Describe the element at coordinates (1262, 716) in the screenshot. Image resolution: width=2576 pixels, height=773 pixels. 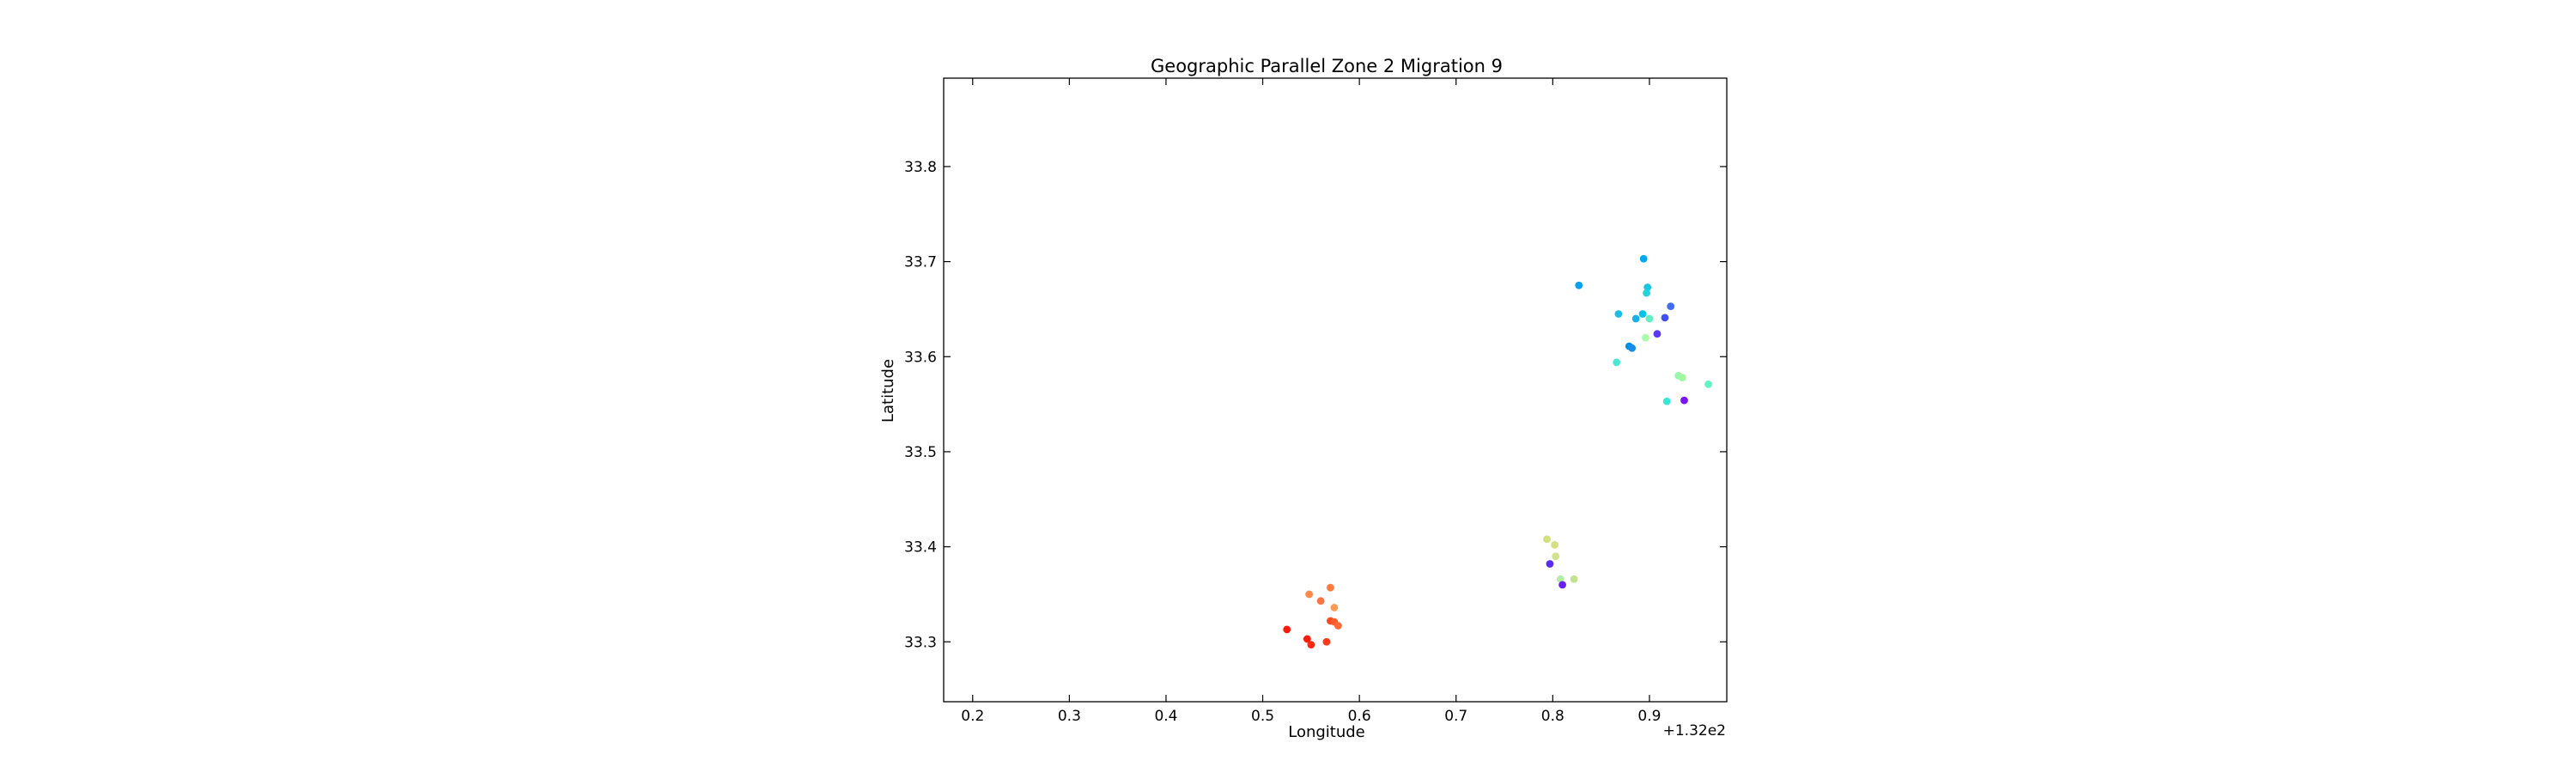
I see `x-tick-label: 0.5` at that location.